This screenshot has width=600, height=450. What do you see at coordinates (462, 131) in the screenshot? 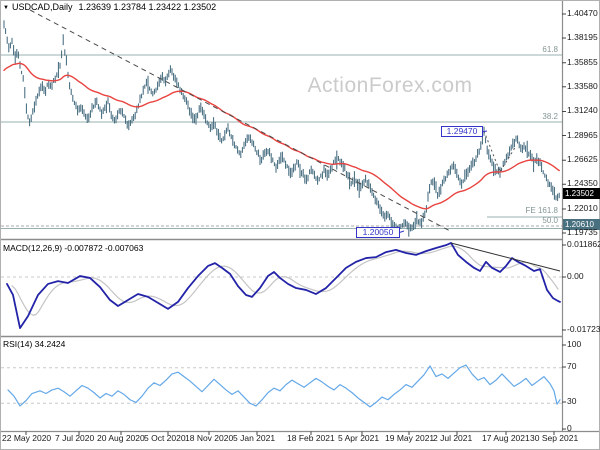
I see `peak-price-annotation: 1.29470` at bounding box center [462, 131].